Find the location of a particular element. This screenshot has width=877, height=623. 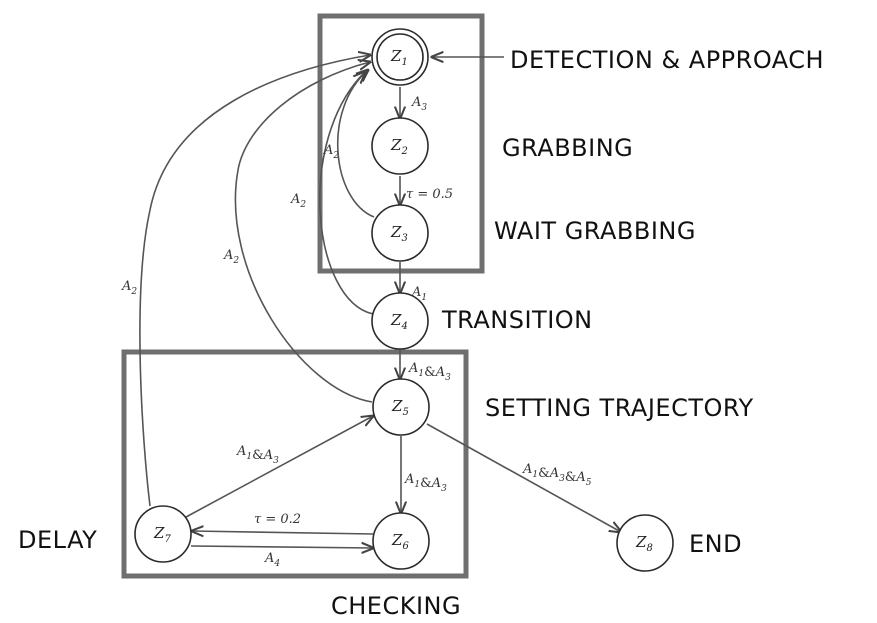

caption-setting-trajectory: SETTING TRAJECTORY is located at coordinates (619, 408).